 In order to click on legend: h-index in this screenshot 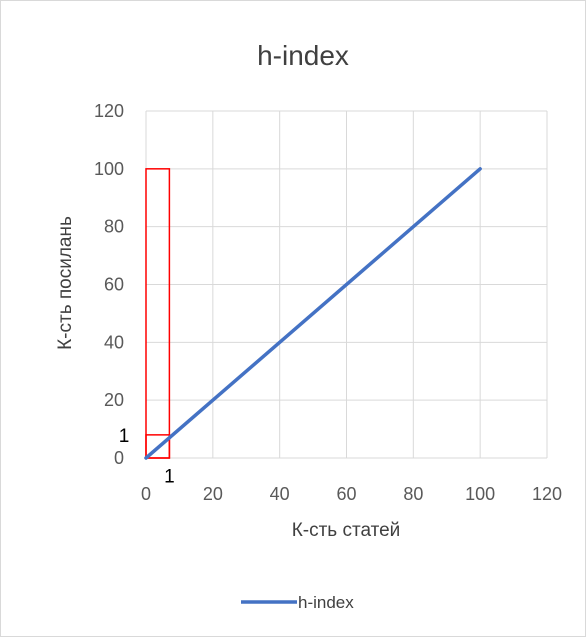, I will do `click(297, 602)`.